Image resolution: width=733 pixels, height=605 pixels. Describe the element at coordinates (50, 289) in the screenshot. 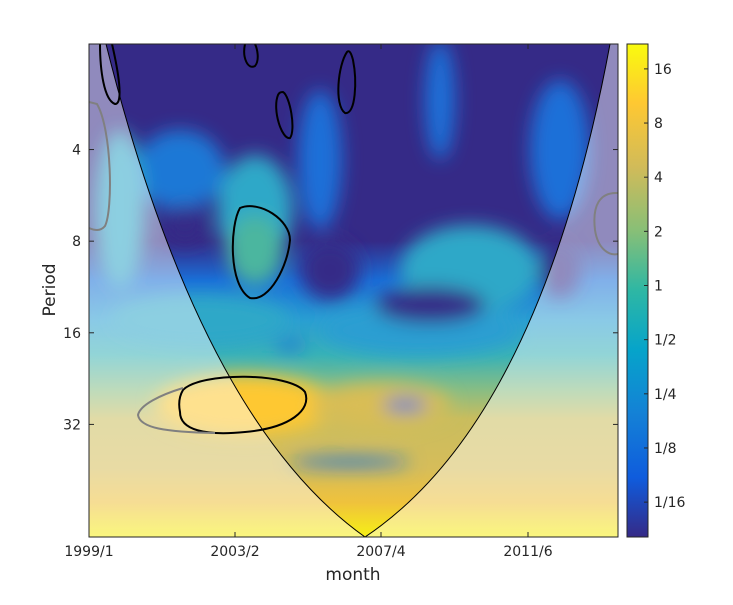

I see `y-axis-title: Period` at that location.